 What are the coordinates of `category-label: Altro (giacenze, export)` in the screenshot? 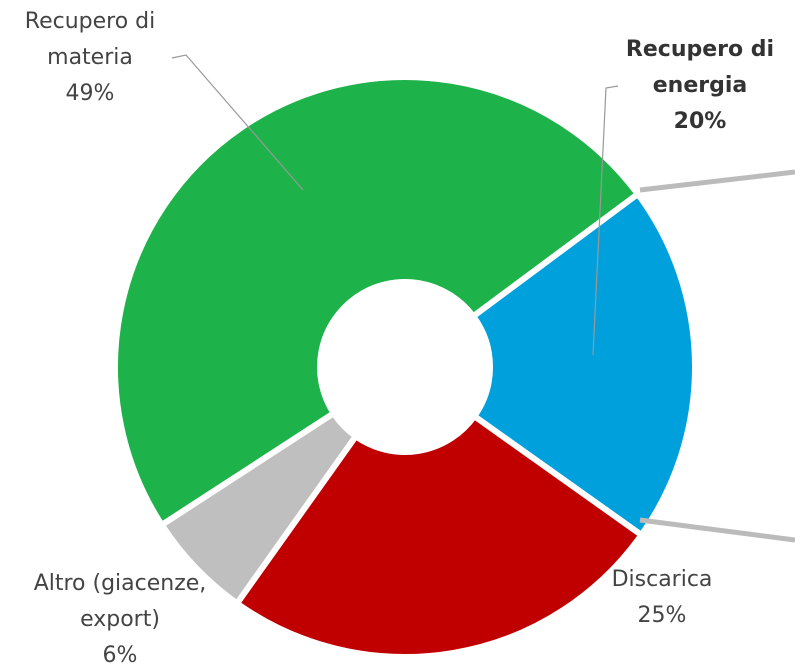 It's located at (120, 601).